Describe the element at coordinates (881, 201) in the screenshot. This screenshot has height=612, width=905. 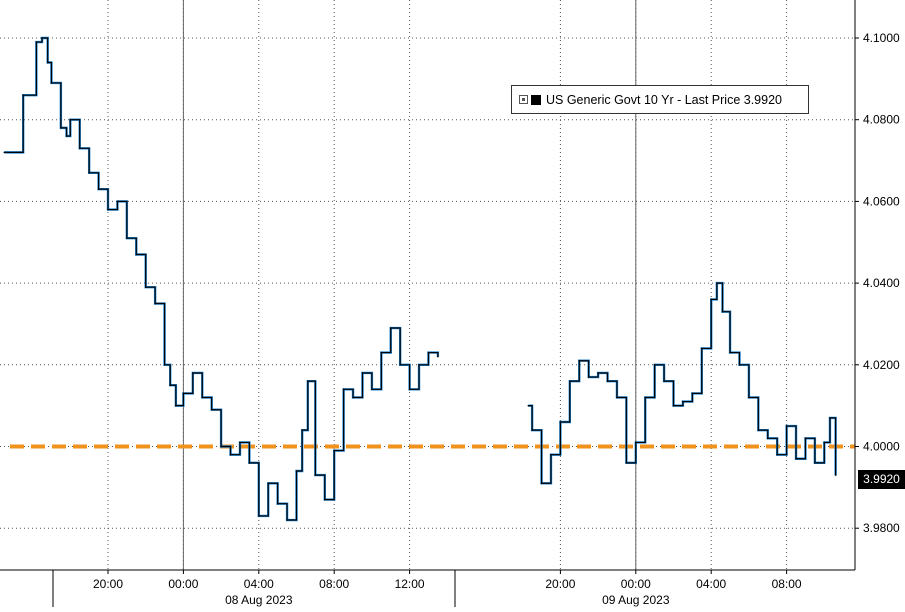
I see `y-tick-label: 4.0600` at that location.